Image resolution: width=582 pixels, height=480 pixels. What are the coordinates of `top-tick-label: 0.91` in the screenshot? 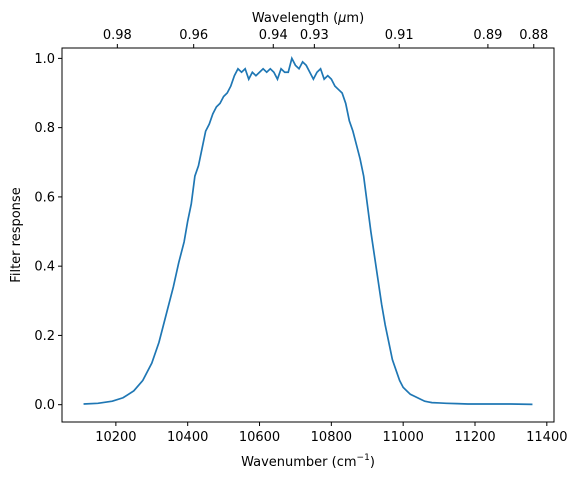 It's located at (399, 35).